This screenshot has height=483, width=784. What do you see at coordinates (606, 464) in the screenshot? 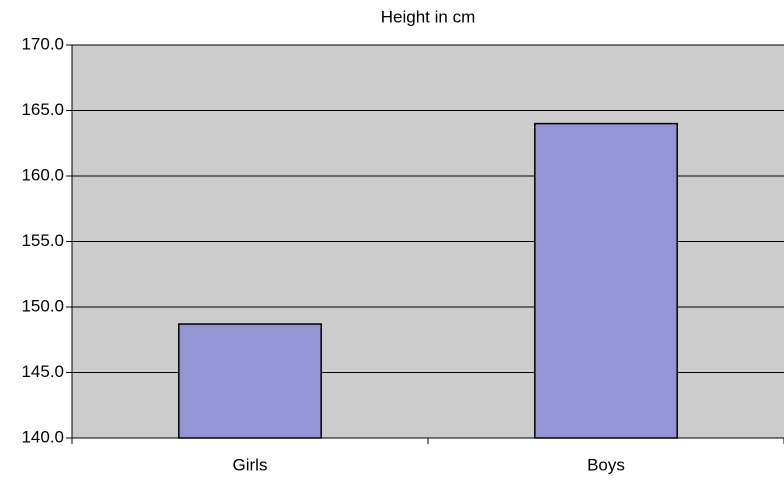
I see `x-tick-label: Boys` at bounding box center [606, 464].